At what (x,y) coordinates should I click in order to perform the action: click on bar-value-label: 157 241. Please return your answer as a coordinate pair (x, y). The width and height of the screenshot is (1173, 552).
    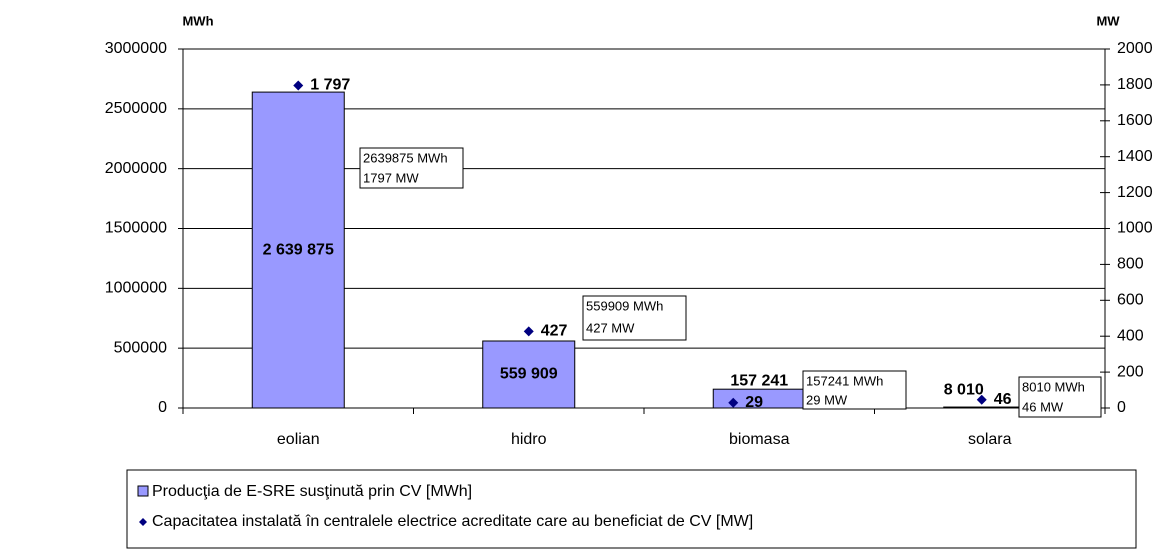
    Looking at the image, I should click on (759, 380).